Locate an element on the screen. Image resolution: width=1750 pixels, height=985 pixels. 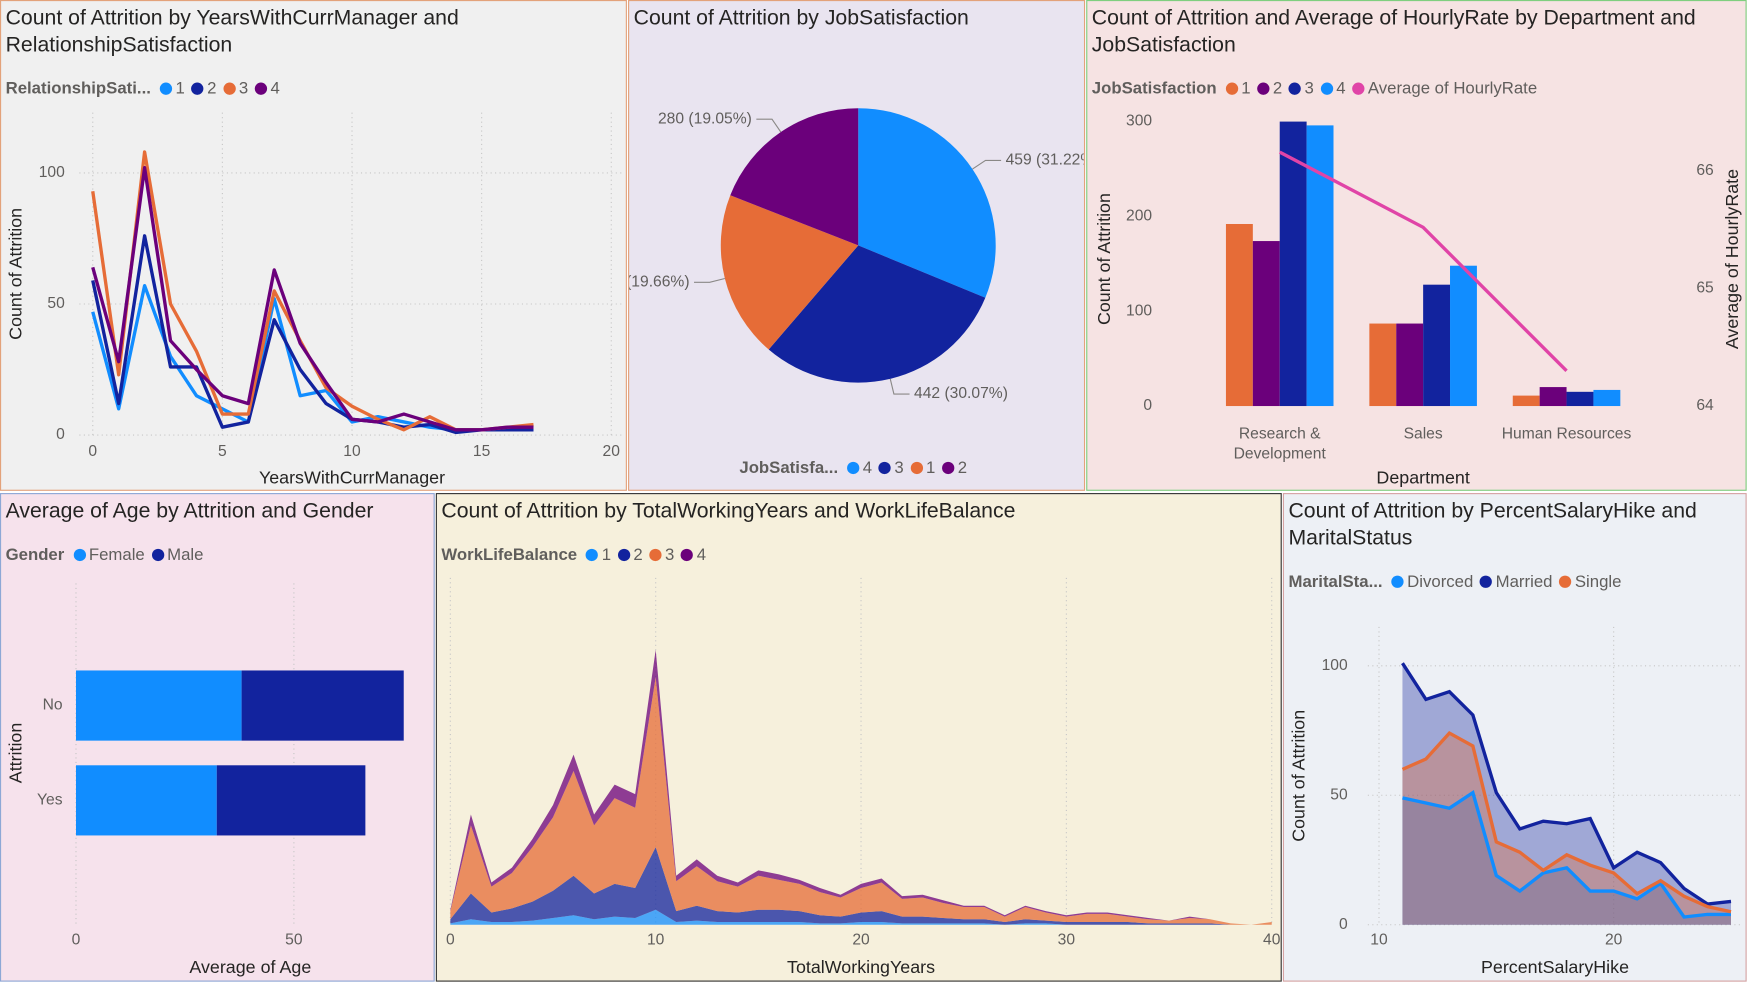
legend: JobSatisfaction 1 2 3 4 Average of HourlyRate is located at coordinates (1415, 89).